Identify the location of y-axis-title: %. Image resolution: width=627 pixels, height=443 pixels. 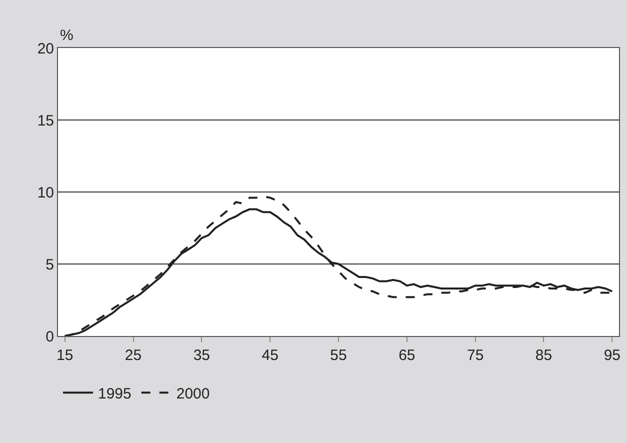
(67, 35).